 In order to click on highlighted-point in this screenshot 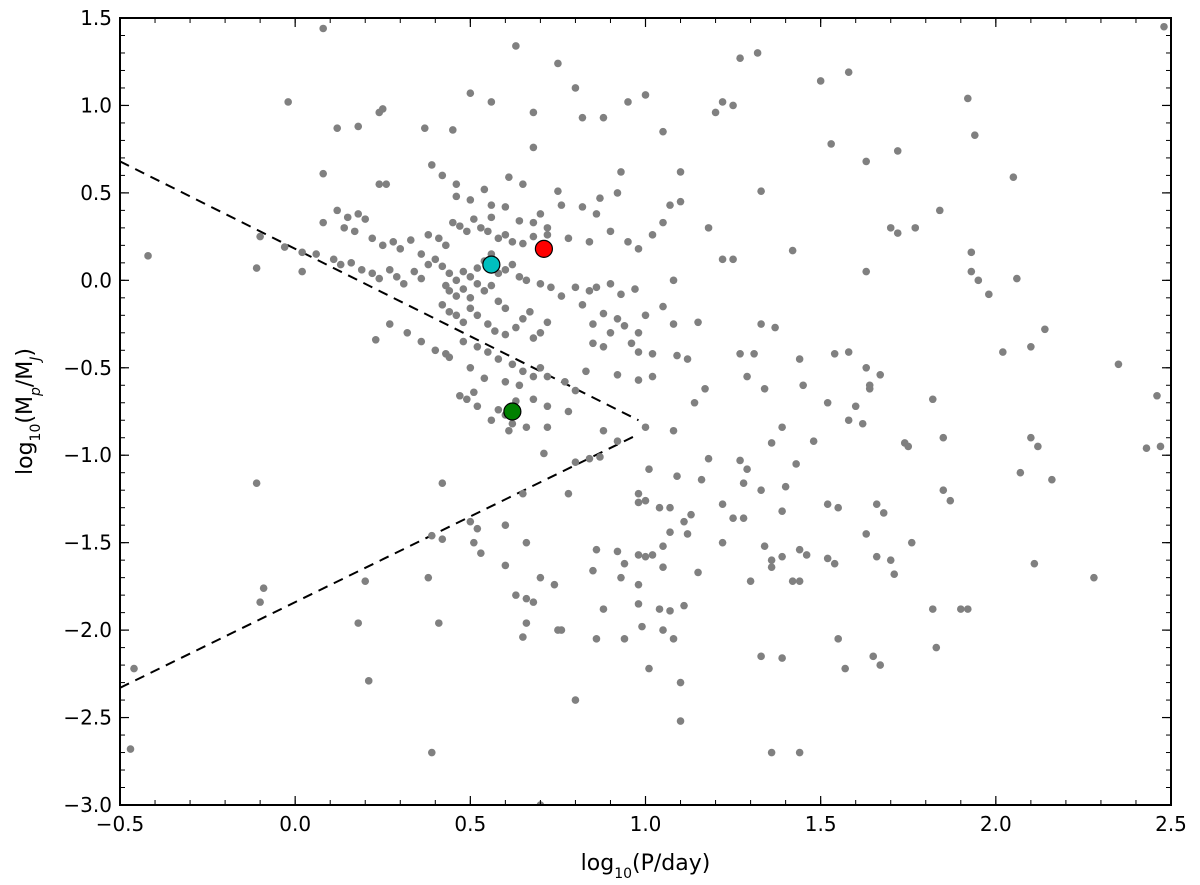, I will do `click(544, 248)`.